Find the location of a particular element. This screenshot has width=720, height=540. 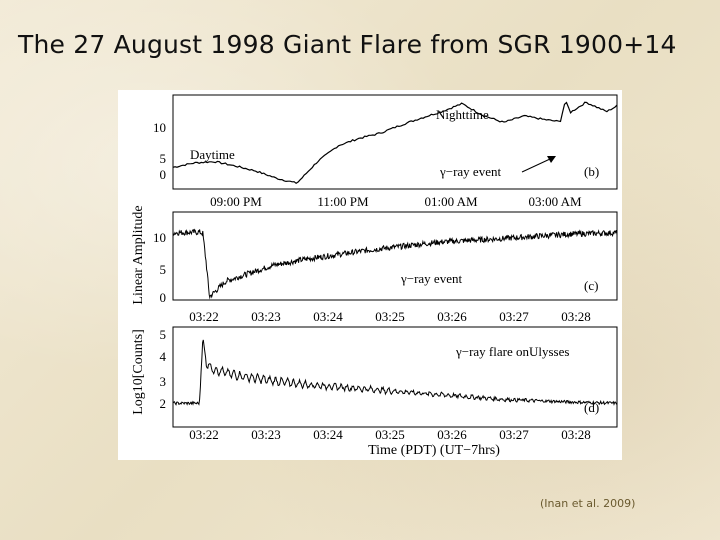

panel-b-xtick-1: 11:00 PM is located at coordinates (343, 201).